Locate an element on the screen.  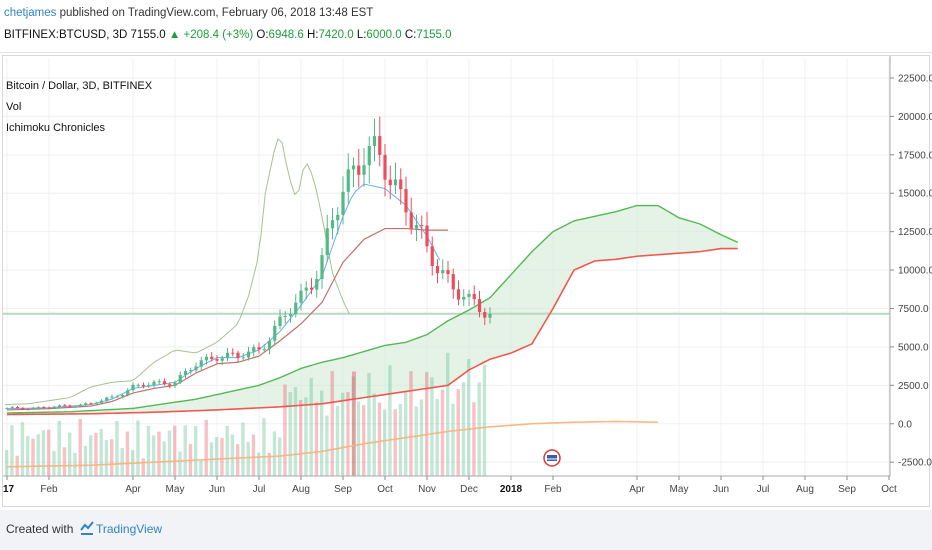
event-flag-blue is located at coordinates (552, 458).